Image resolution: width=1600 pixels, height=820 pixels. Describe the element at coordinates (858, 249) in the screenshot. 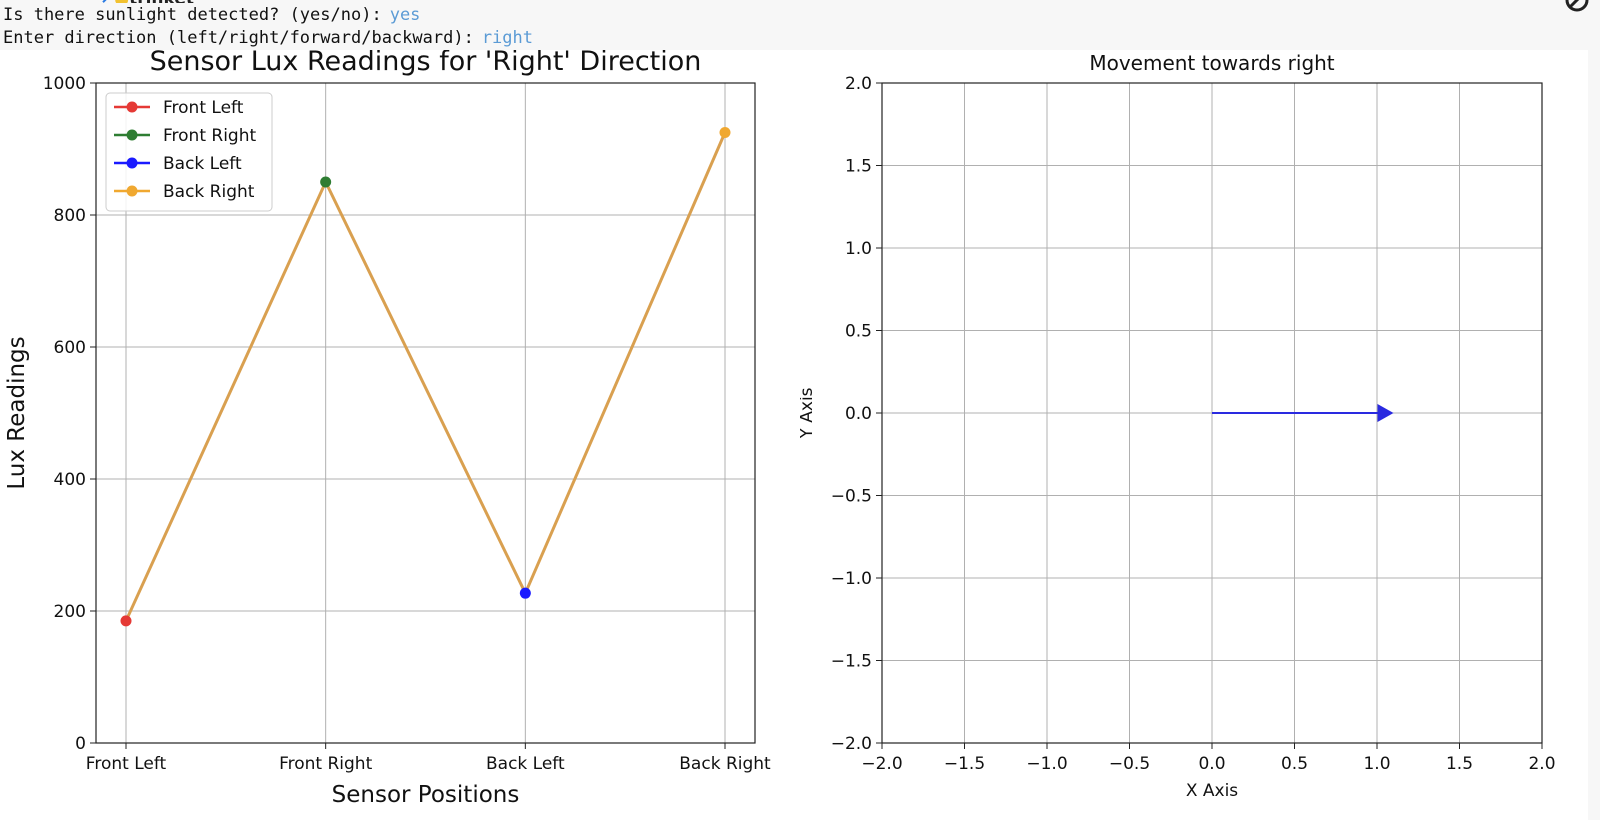

I see `y-tick-label: 1.0` at that location.